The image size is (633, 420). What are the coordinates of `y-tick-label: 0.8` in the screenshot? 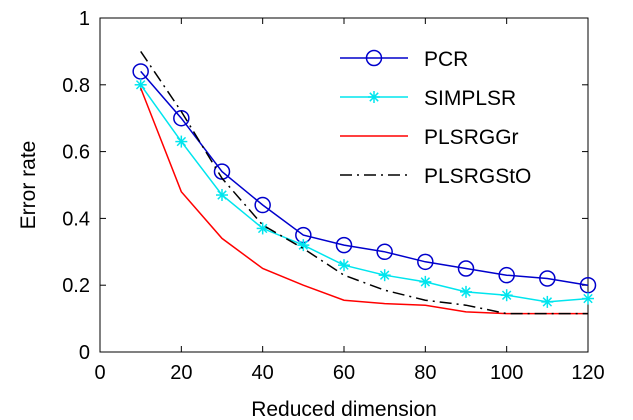 It's located at (76, 86).